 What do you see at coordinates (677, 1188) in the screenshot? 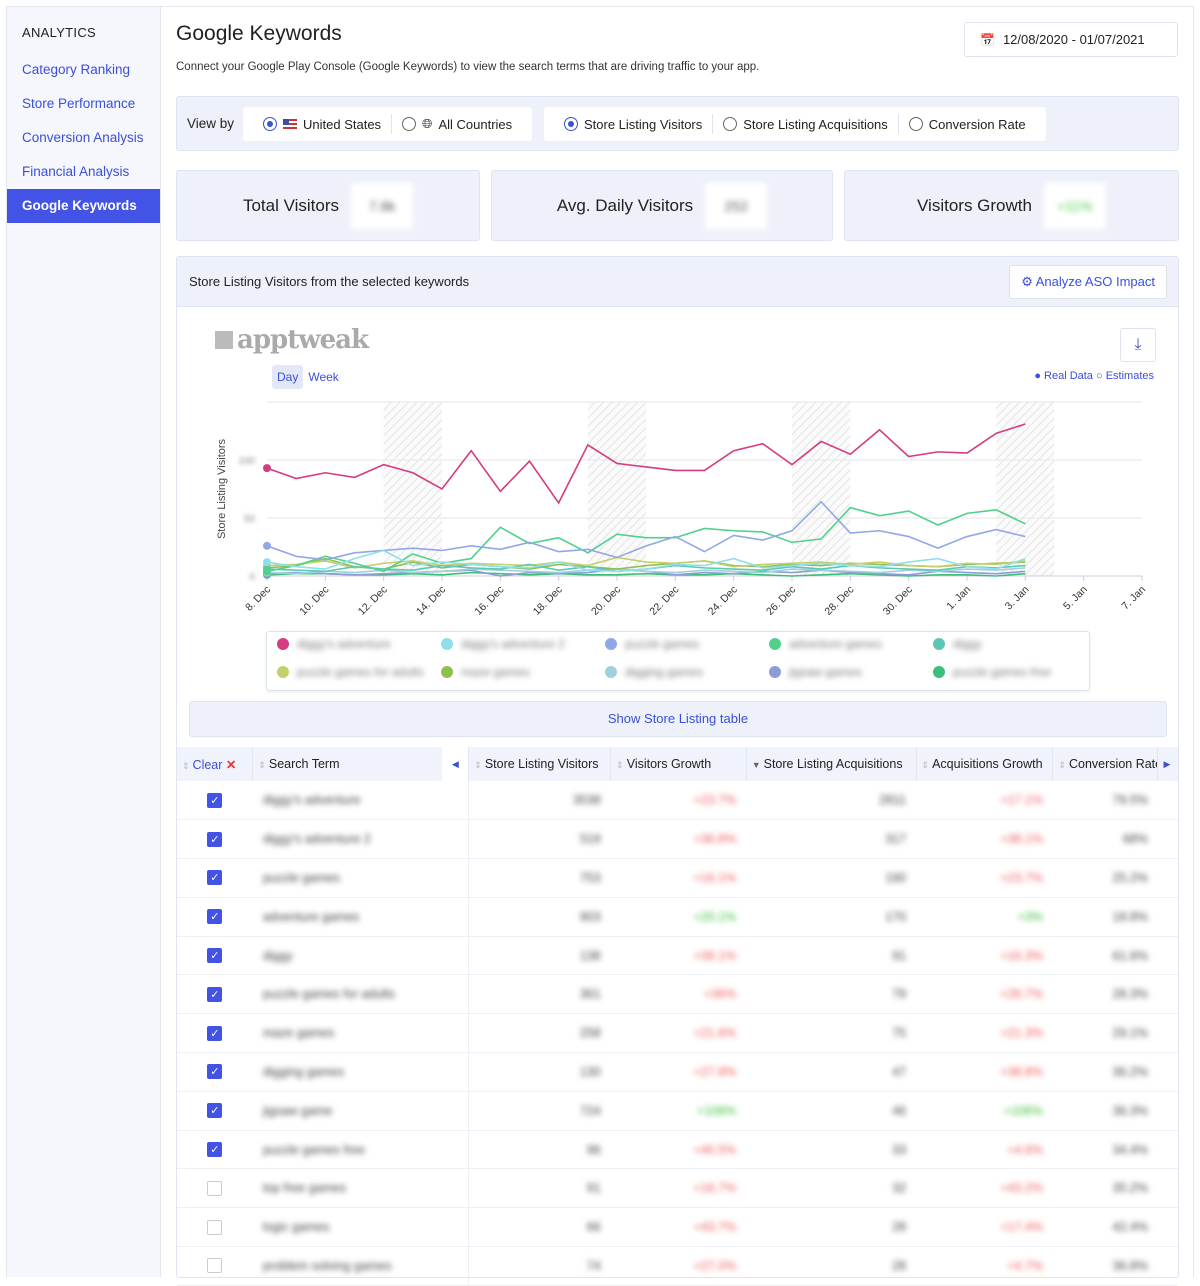
I see `table-row: top free games 91 +16.7% 32 +43.2% 35.2%` at bounding box center [677, 1188].